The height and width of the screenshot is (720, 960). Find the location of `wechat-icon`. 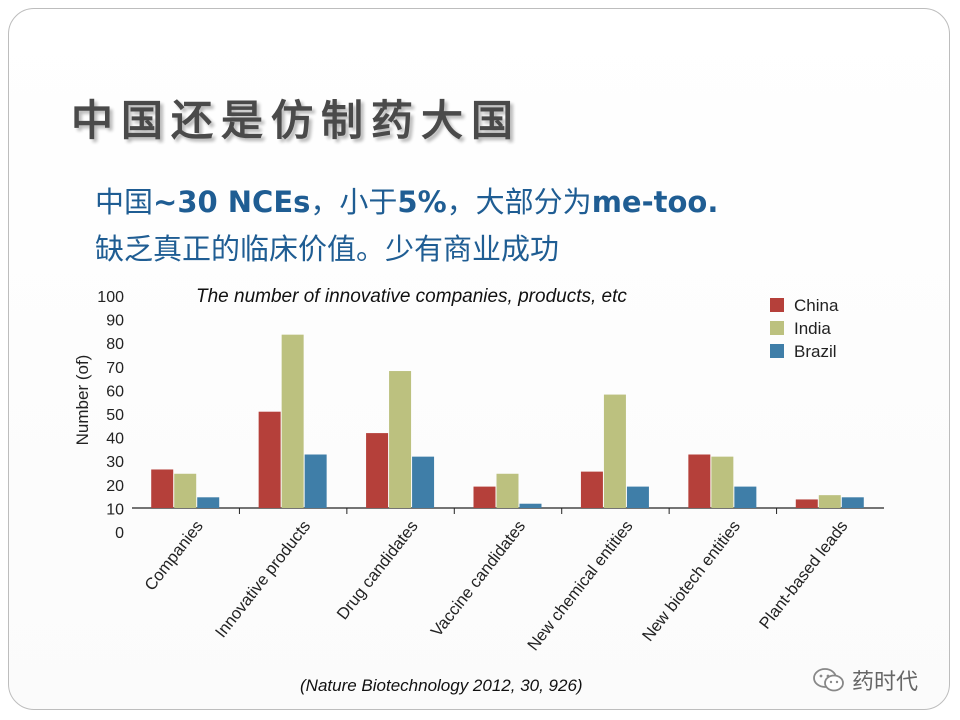

wechat-icon is located at coordinates (829, 680).